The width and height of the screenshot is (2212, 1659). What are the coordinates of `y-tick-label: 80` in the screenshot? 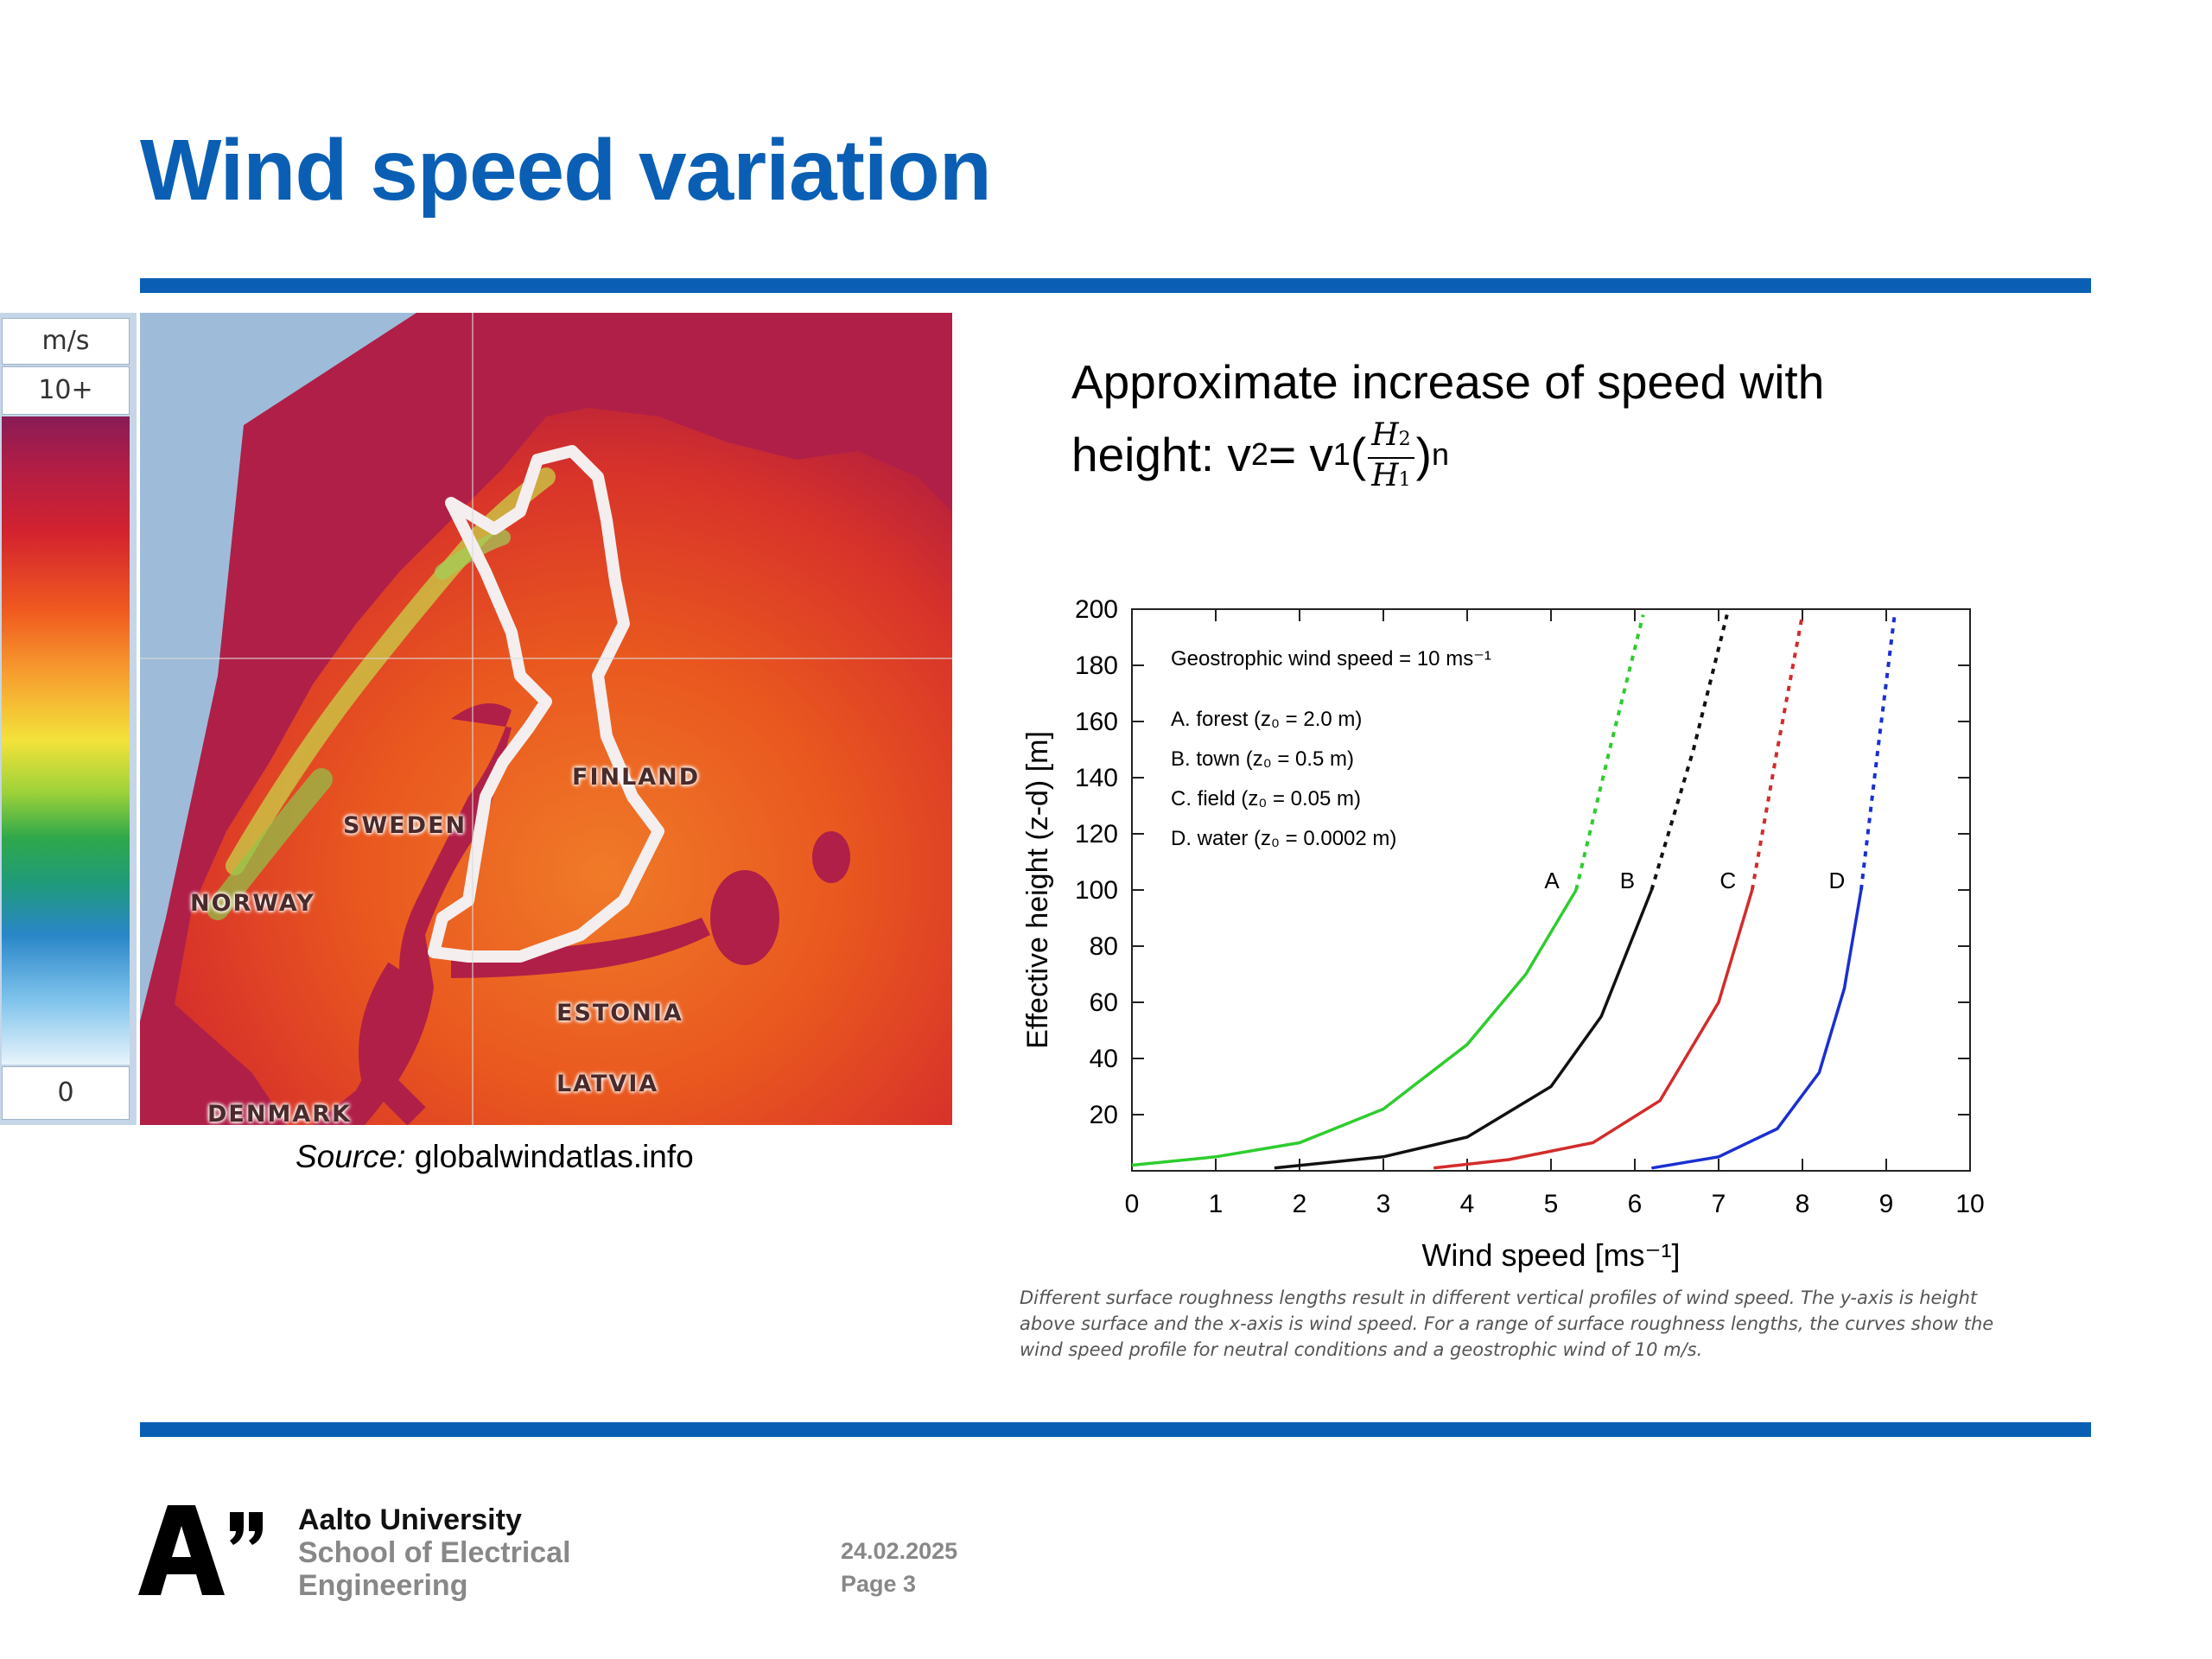 It's located at (1104, 946).